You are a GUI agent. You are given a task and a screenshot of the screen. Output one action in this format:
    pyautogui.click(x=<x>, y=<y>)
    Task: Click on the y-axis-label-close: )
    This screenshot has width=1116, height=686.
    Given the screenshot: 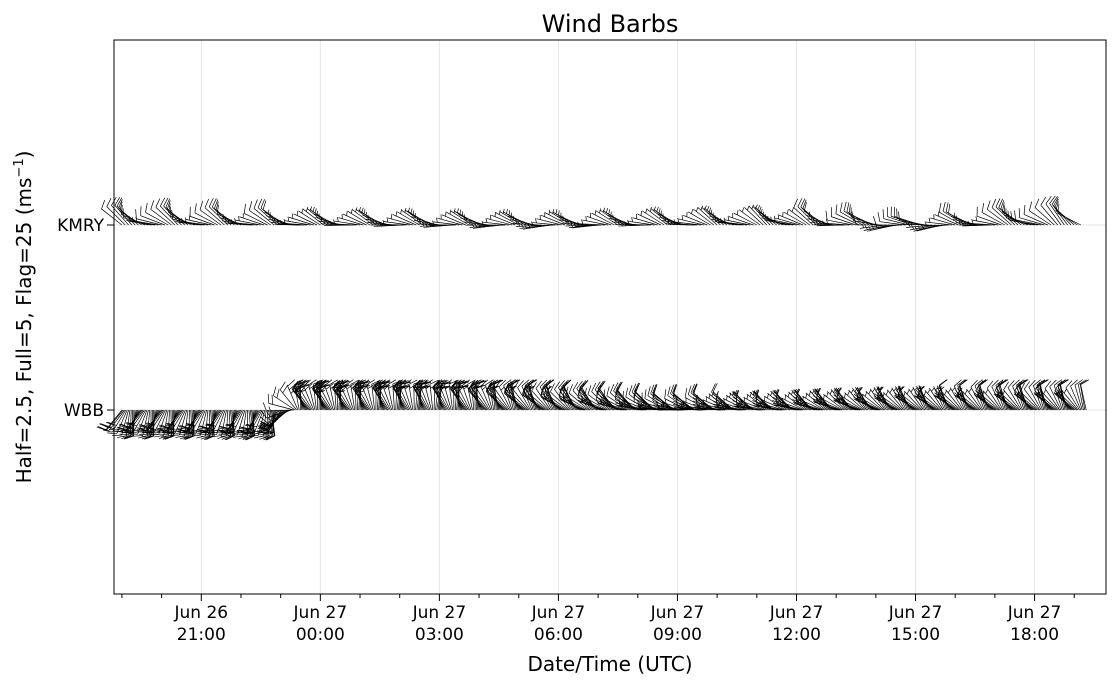 What is the action you would take?
    pyautogui.click(x=24, y=155)
    